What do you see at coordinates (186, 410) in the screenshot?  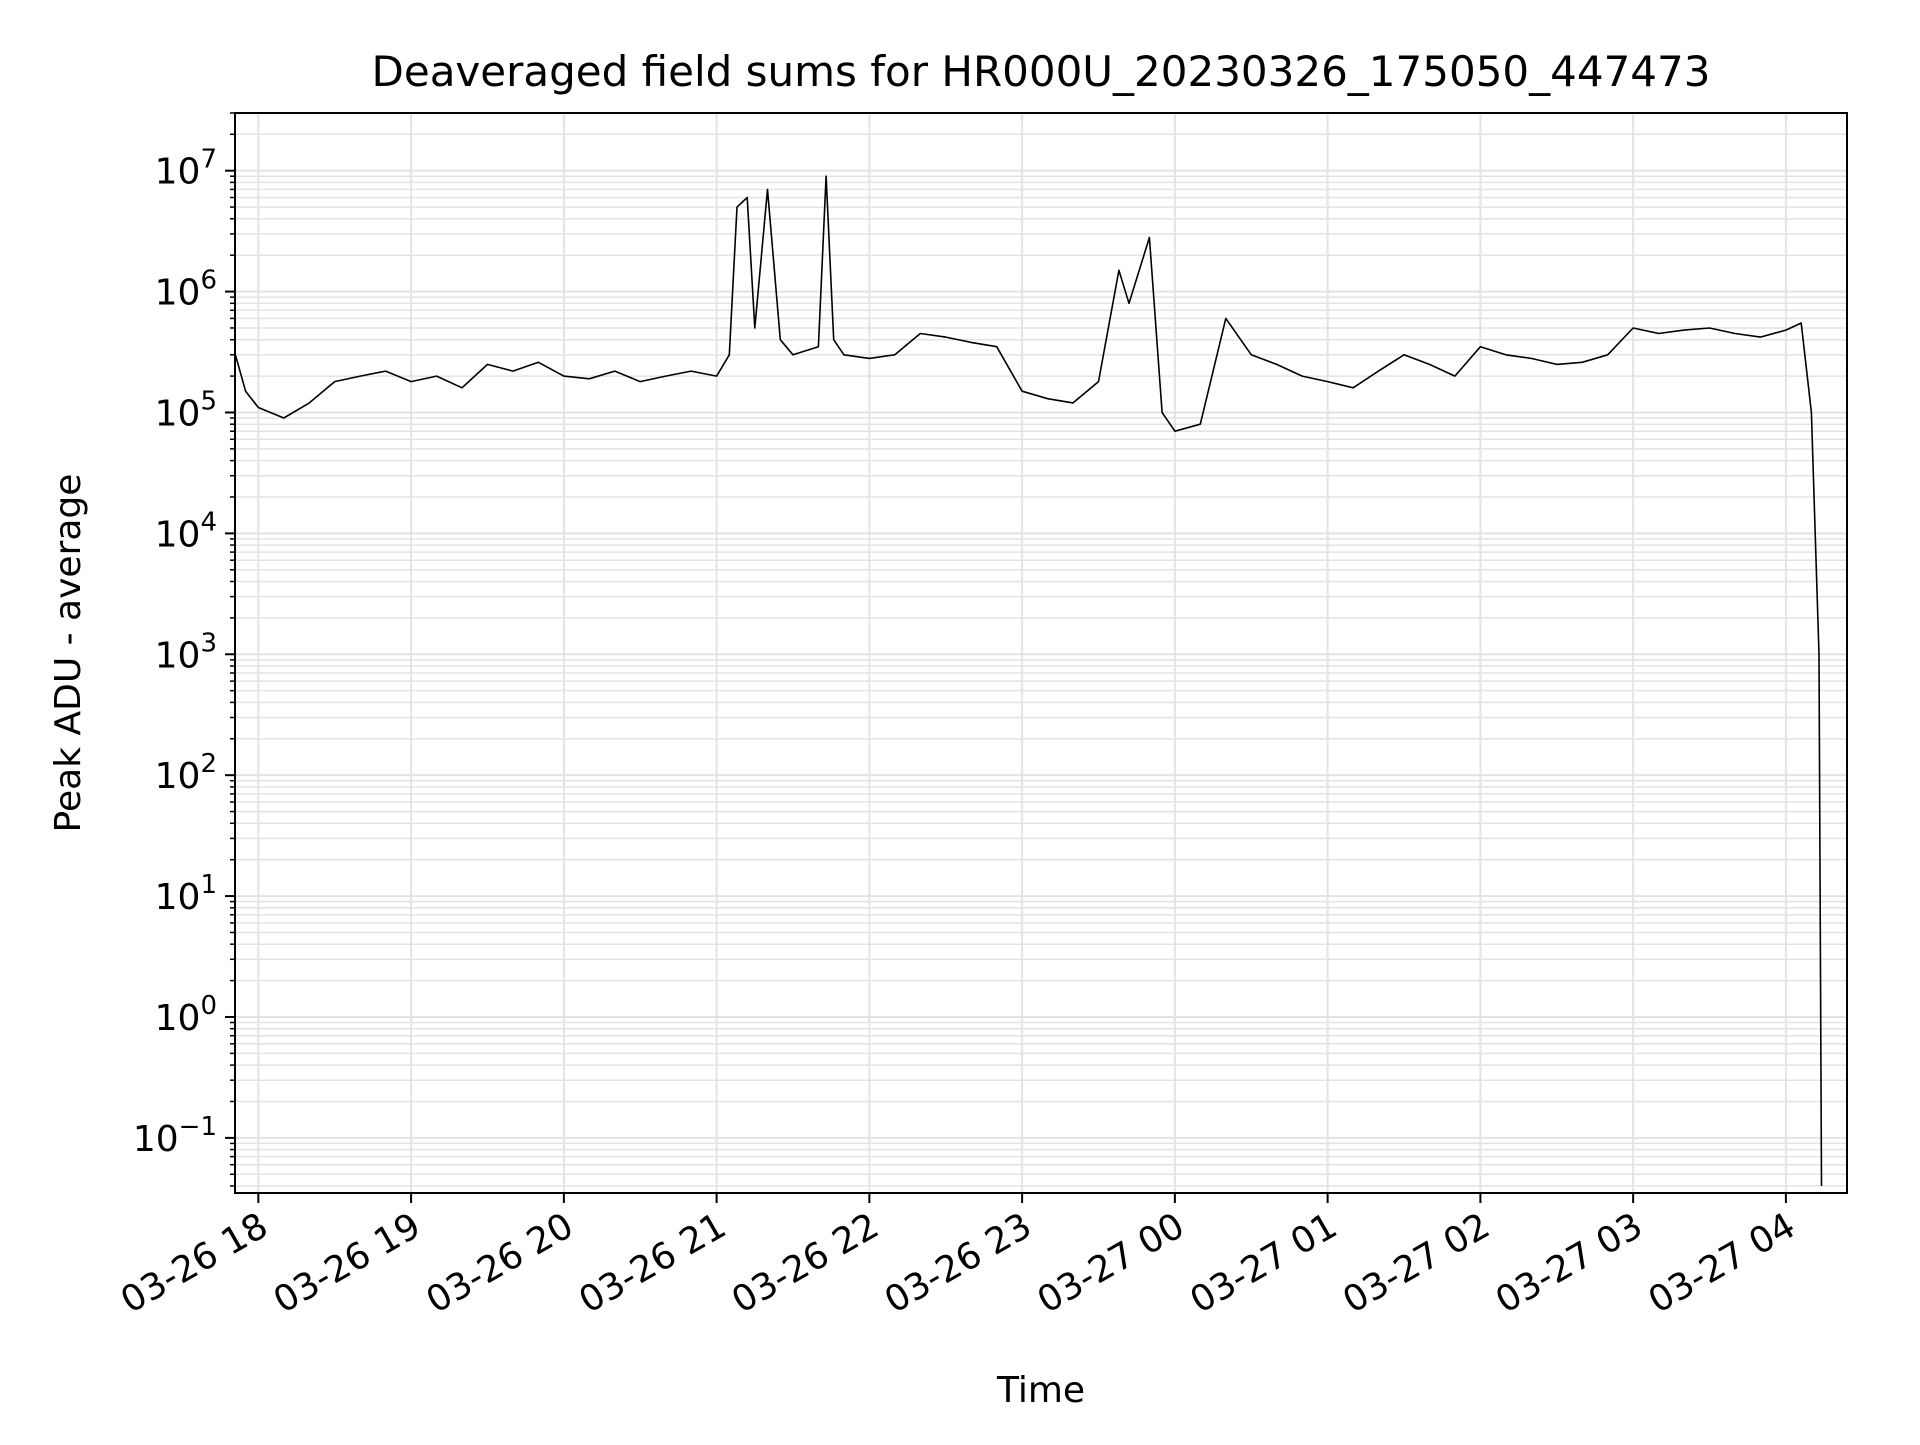 I see `y-tick-label: 10⁵` at bounding box center [186, 410].